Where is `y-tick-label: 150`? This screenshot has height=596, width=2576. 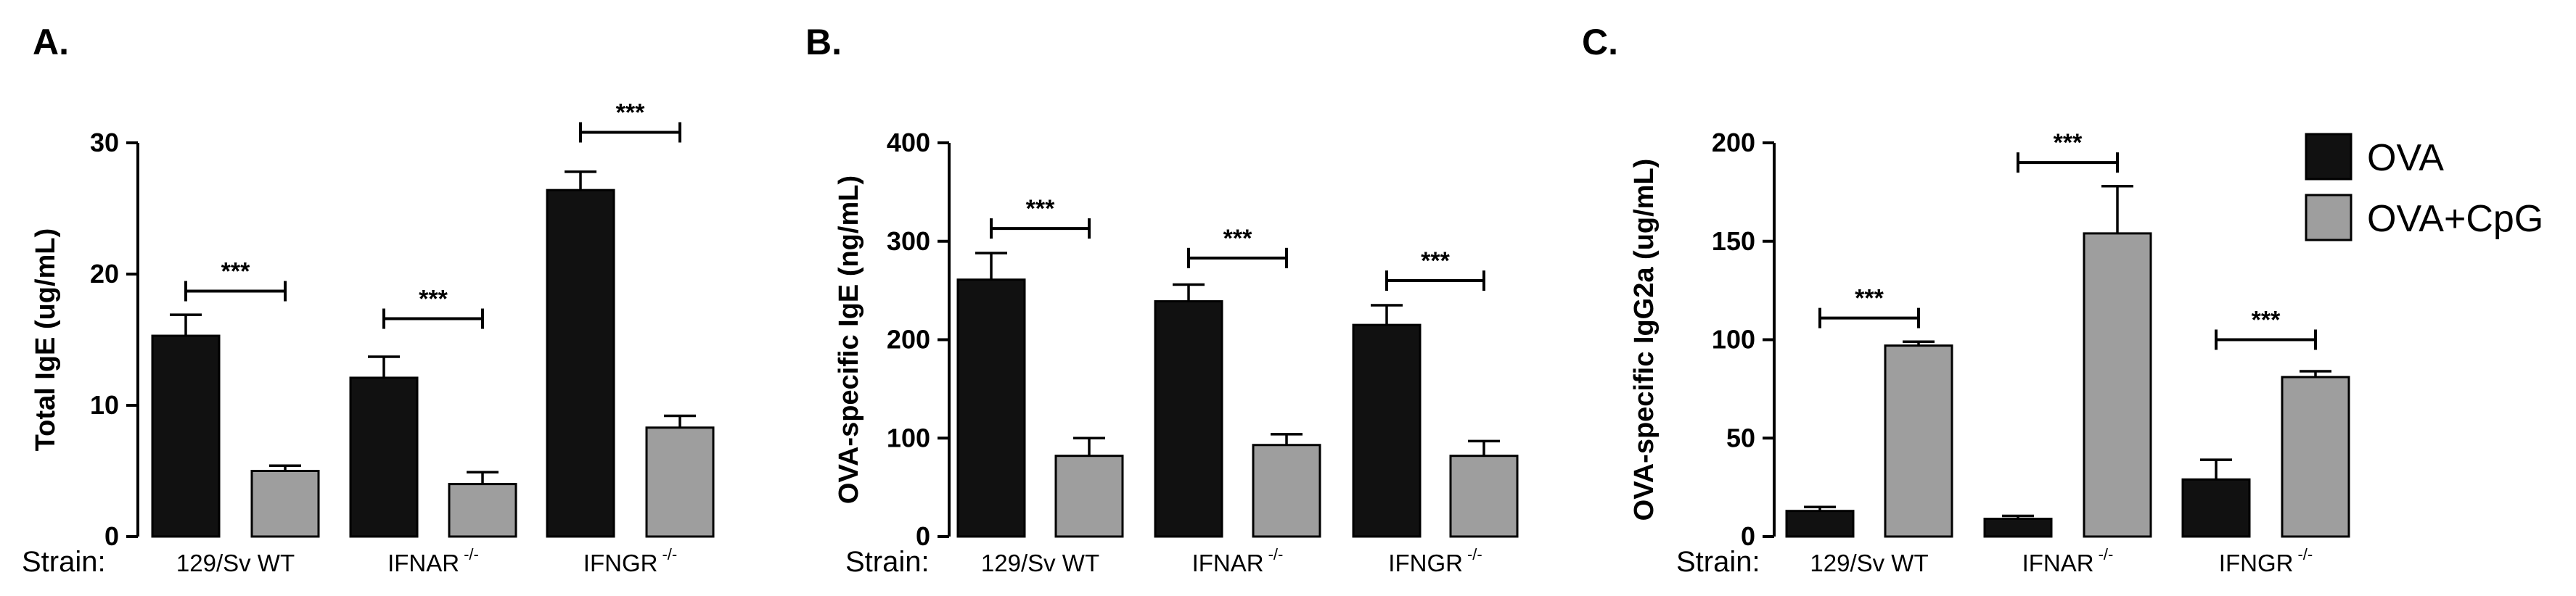
y-tick-label: 150 is located at coordinates (1733, 241).